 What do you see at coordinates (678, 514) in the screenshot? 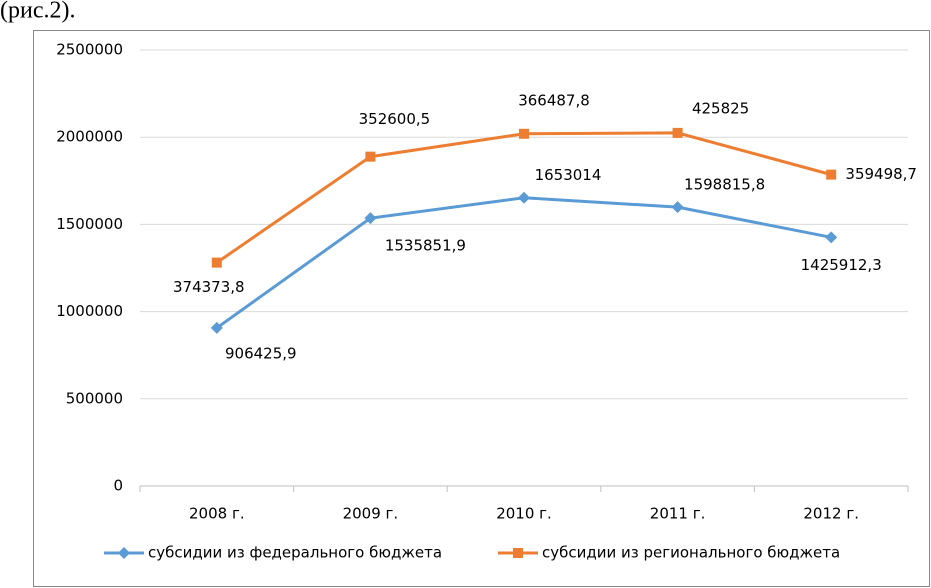
I see `x-tick-label: 2011 г.` at bounding box center [678, 514].